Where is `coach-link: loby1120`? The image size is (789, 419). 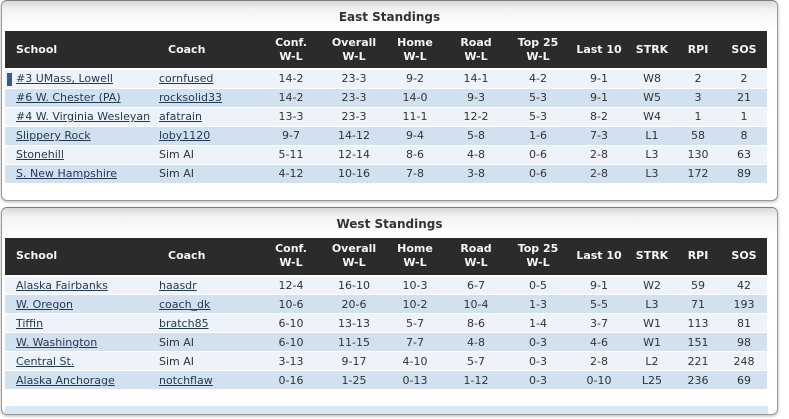
coach-link: loby1120 is located at coordinates (185, 135).